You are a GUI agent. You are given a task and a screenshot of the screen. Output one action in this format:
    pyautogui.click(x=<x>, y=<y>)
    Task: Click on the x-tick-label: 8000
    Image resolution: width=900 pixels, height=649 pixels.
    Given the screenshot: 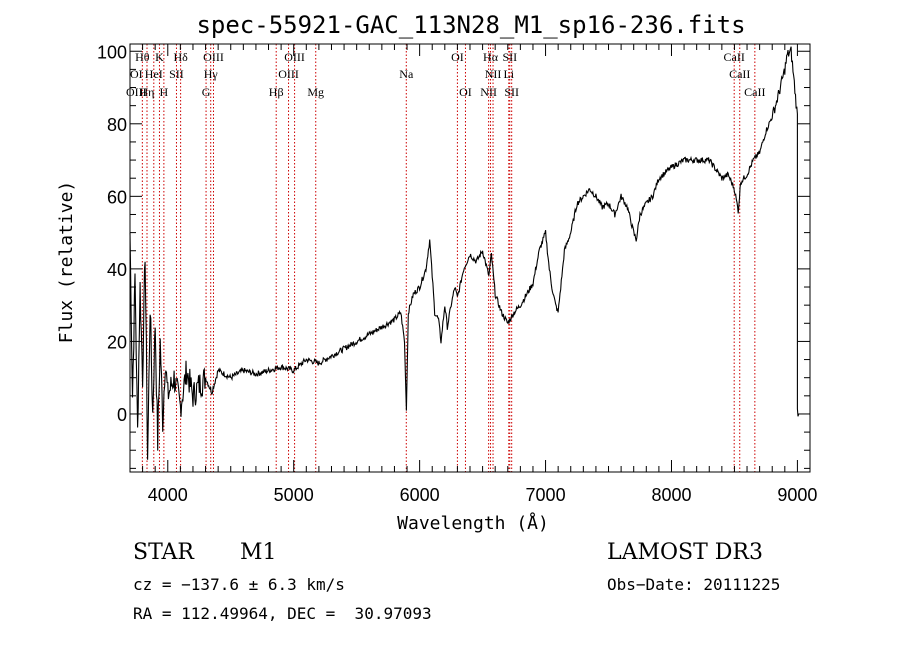 What is the action you would take?
    pyautogui.click(x=671, y=495)
    